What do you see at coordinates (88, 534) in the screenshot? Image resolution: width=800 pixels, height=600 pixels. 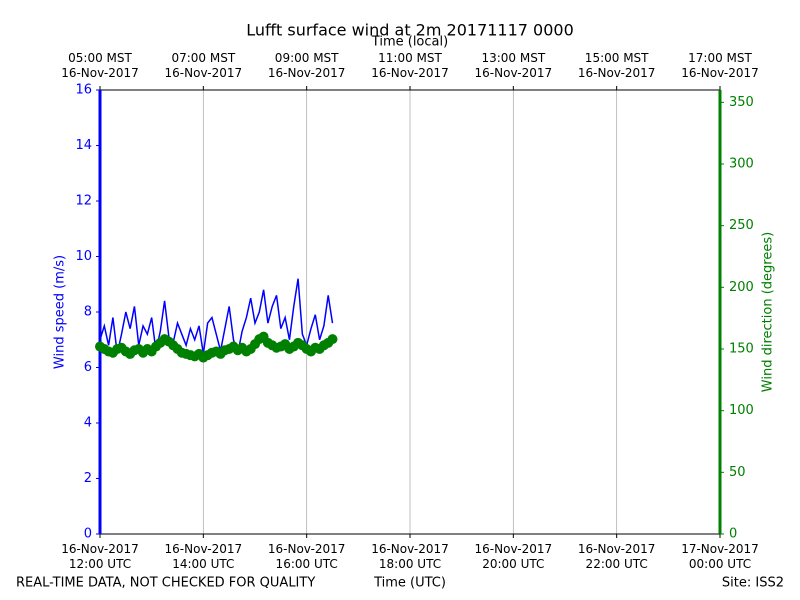 I see `y-tick-label: 0` at bounding box center [88, 534].